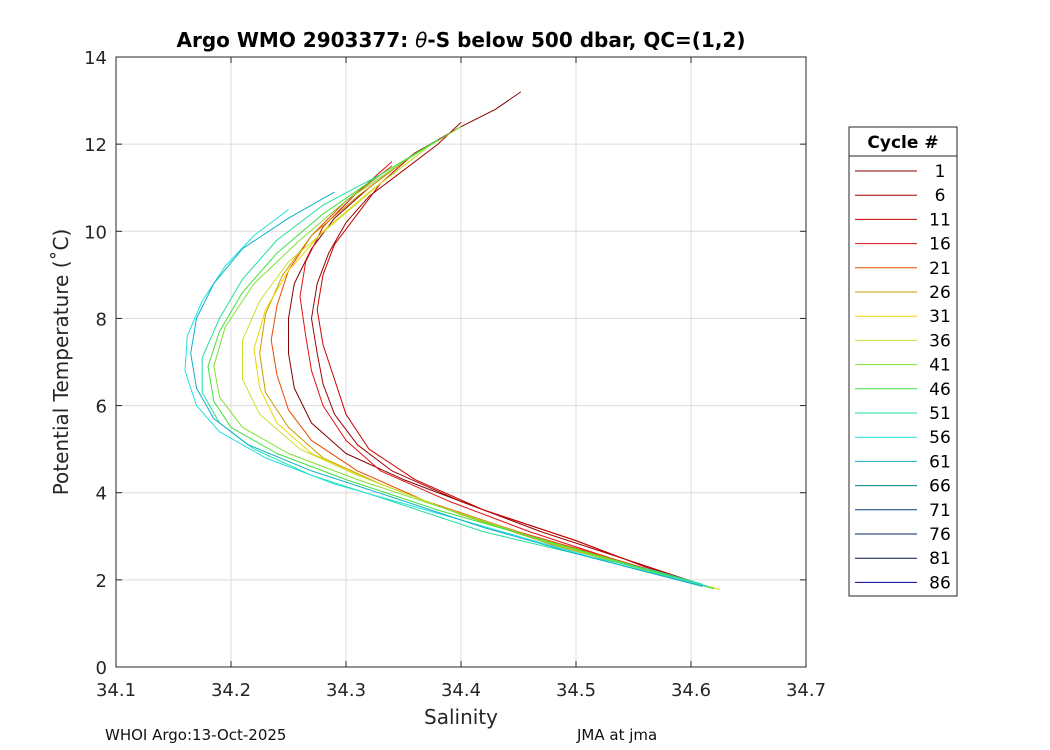  What do you see at coordinates (940, 293) in the screenshot?
I see `legend-label: 26` at bounding box center [940, 293].